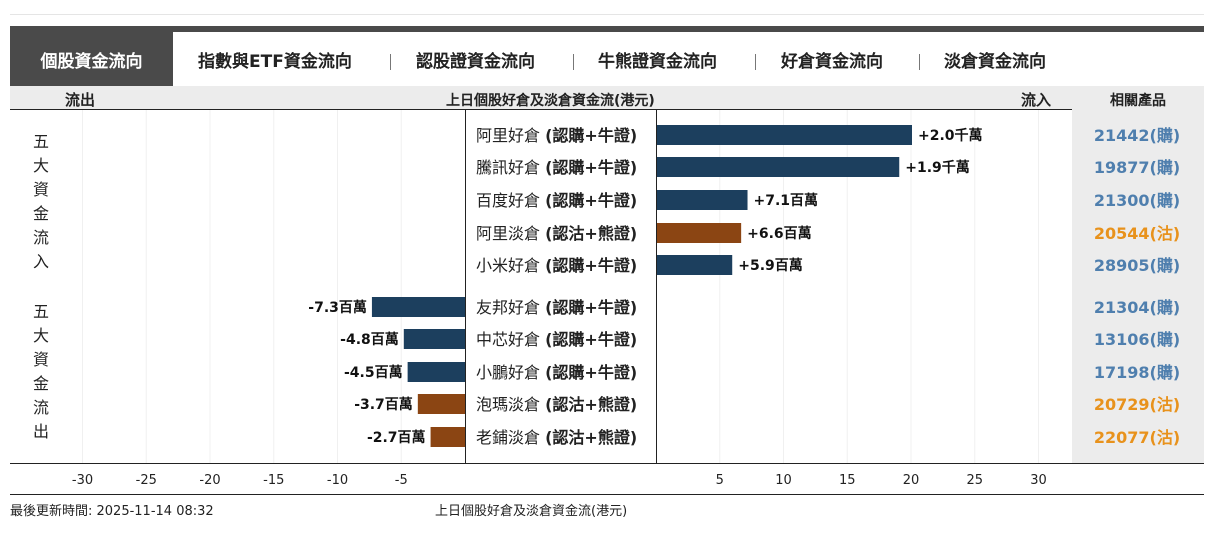 The width and height of the screenshot is (1220, 536). Describe the element at coordinates (531, 511) in the screenshot. I see `footer-caption: 上日個股好倉及淡倉資金流(港元)` at that location.